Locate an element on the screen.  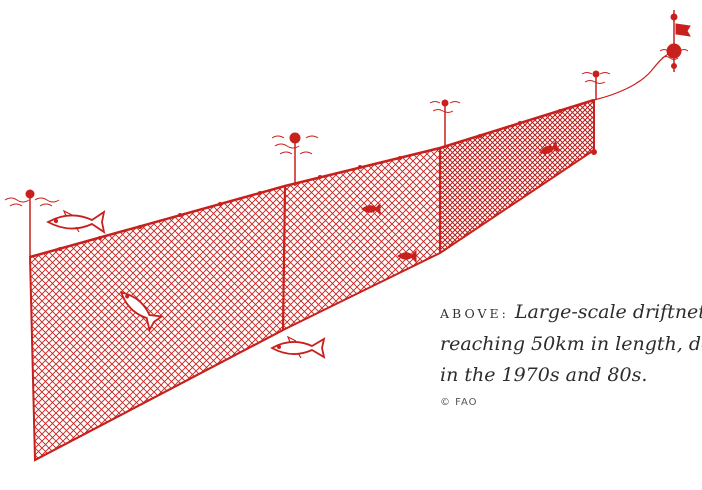
caption-label: ABOVE: is located at coordinates (474, 313).